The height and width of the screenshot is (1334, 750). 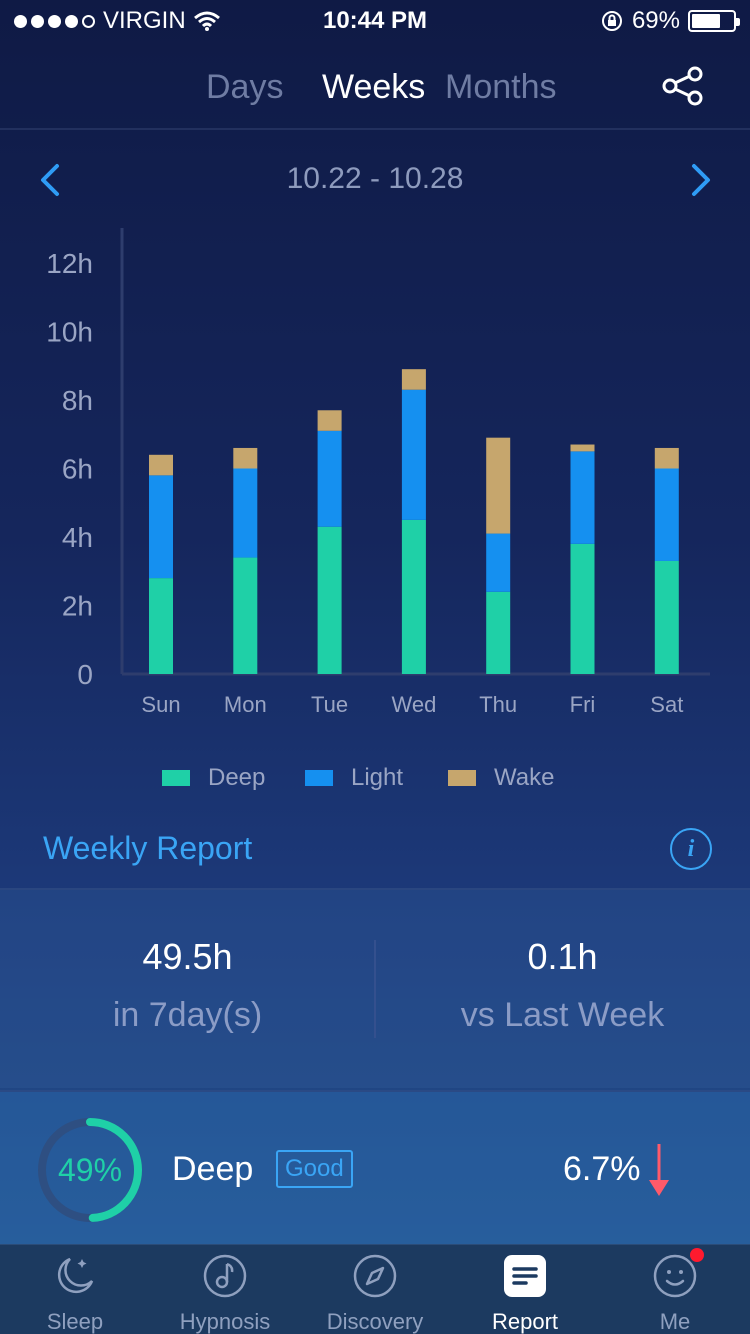 I want to click on x-tick-label: Tue, so click(x=329, y=704).